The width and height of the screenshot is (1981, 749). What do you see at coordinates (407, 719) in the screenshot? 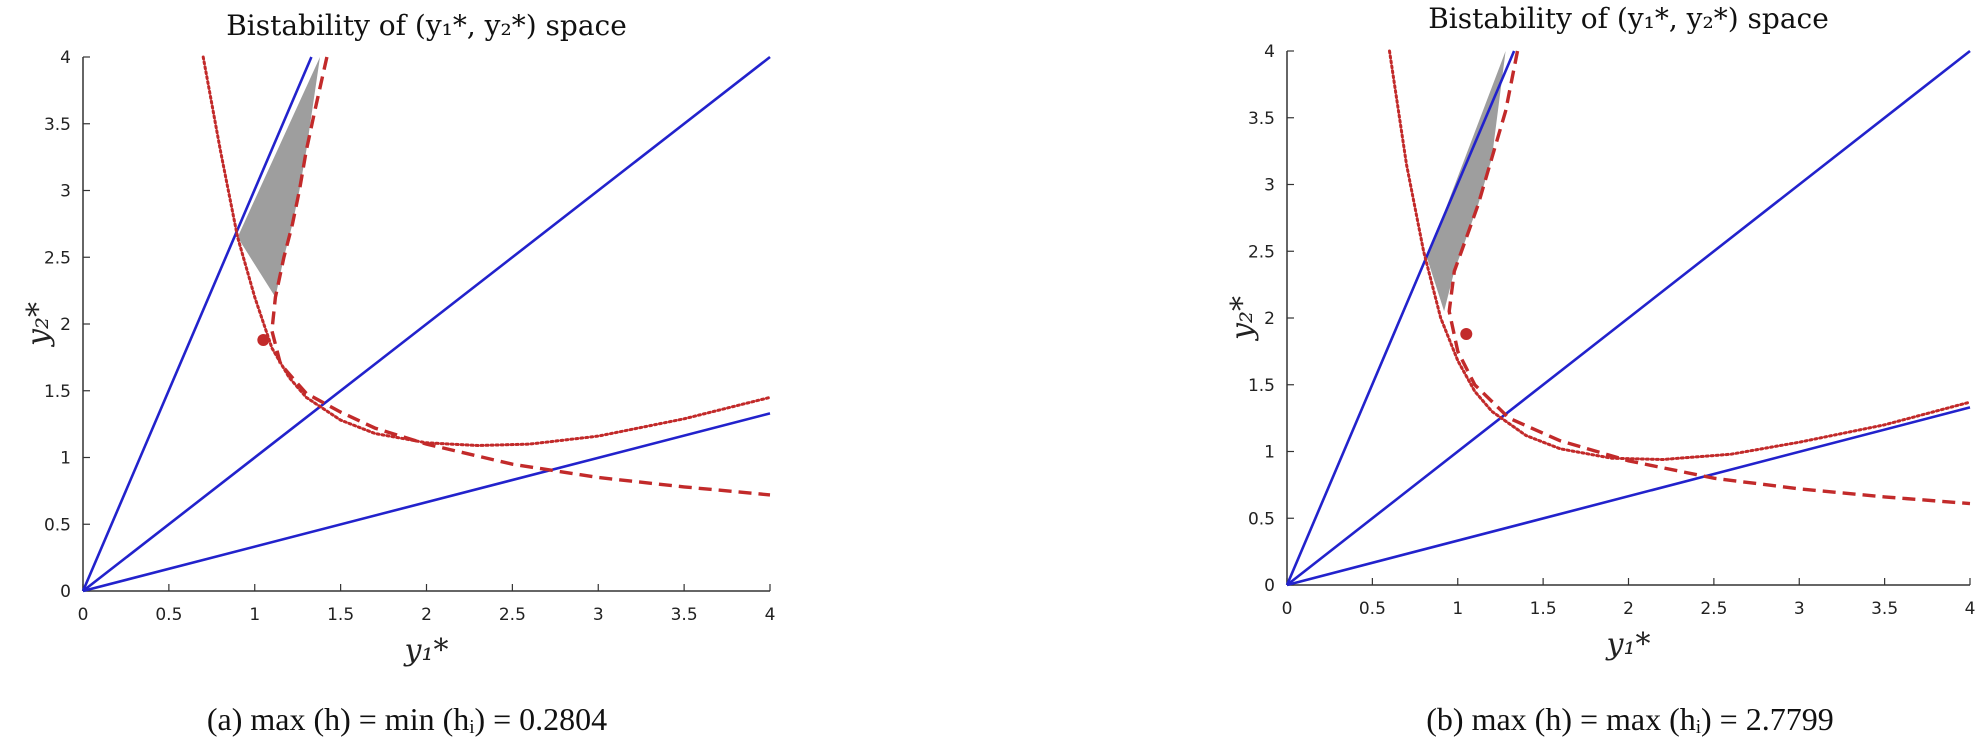
I see `figure-caption: (a) max (h) = min (hᵢ) = 0.2804` at bounding box center [407, 719].